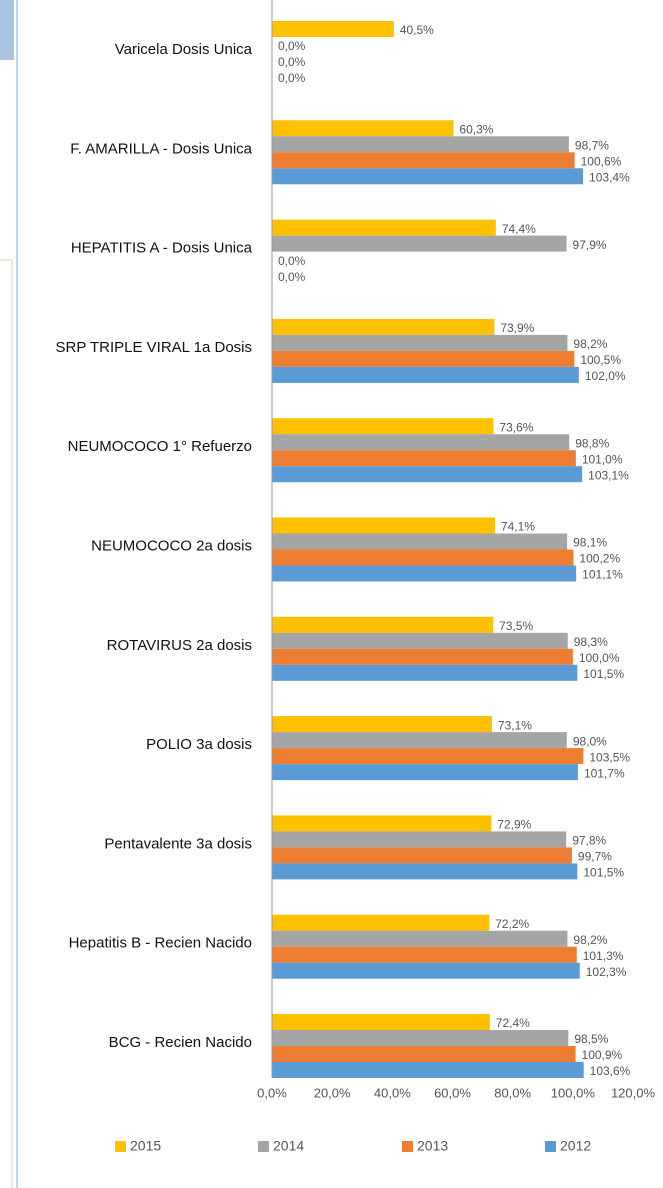 The height and width of the screenshot is (1188, 663). Describe the element at coordinates (199, 744) in the screenshot. I see `category-label: POLIO 3a dosis` at that location.